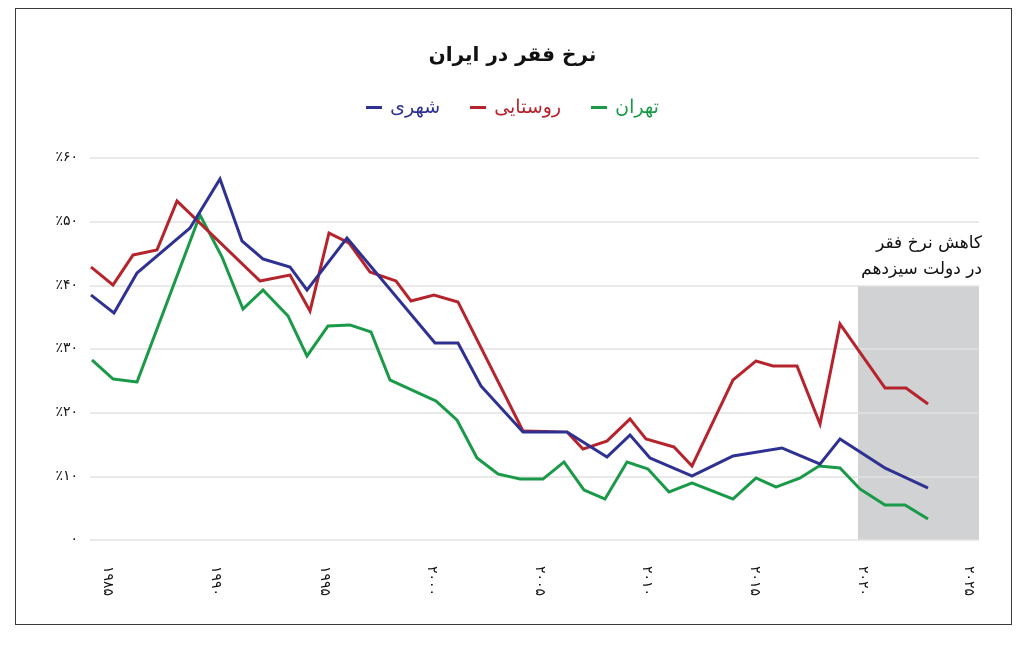 The width and height of the screenshot is (1025, 645). I want to click on y-tick-60: ٪۶۰, so click(66, 157).